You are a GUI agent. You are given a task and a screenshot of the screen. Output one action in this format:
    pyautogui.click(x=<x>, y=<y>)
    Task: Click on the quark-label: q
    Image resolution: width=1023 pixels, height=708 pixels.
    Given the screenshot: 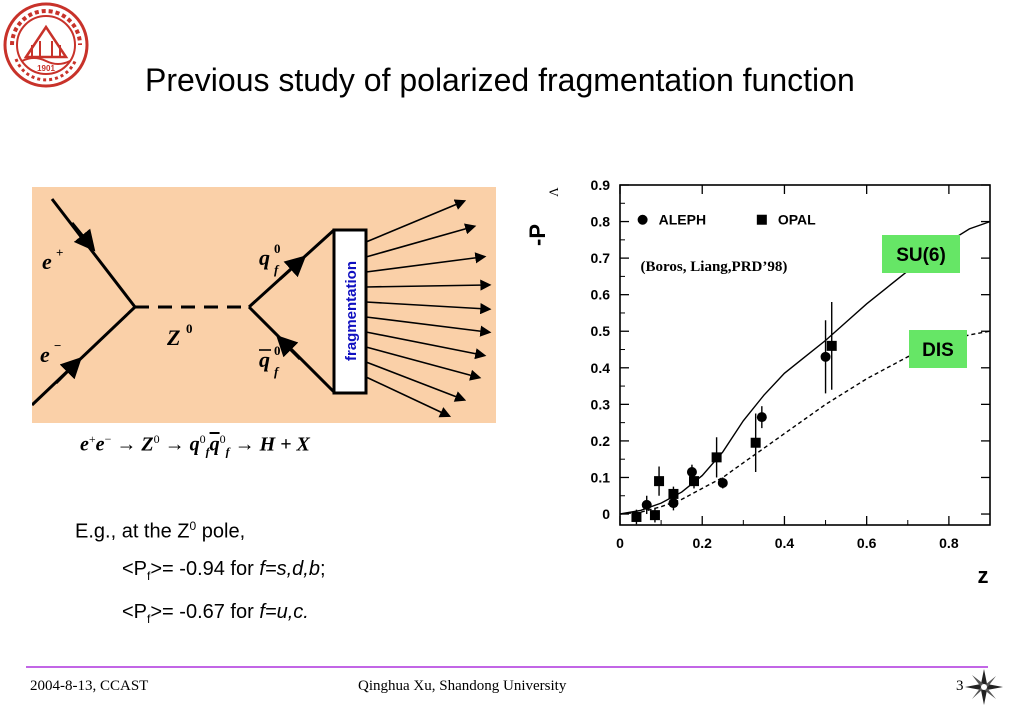 What is the action you would take?
    pyautogui.click(x=264, y=257)
    